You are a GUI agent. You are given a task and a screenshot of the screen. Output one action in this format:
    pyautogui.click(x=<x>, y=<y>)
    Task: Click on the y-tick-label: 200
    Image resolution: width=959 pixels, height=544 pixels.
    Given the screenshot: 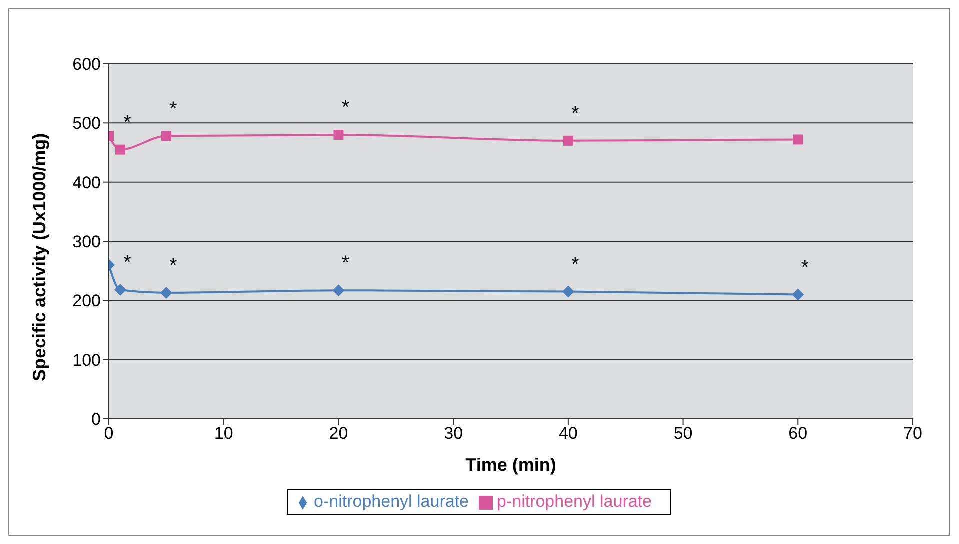 What is the action you would take?
    pyautogui.click(x=86, y=301)
    